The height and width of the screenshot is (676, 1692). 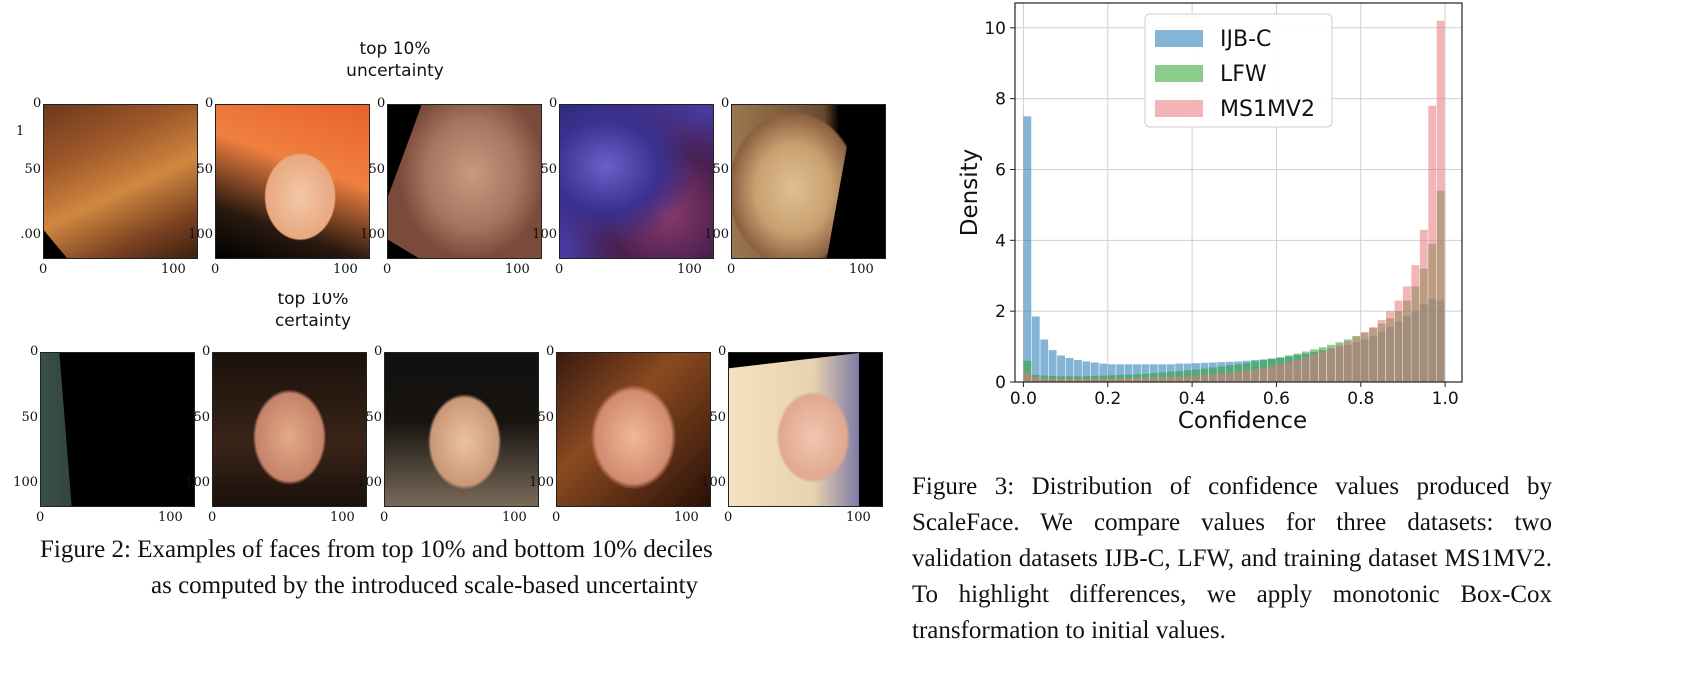 What do you see at coordinates (995, 29) in the screenshot?
I see `y-tick-label: 10` at bounding box center [995, 29].